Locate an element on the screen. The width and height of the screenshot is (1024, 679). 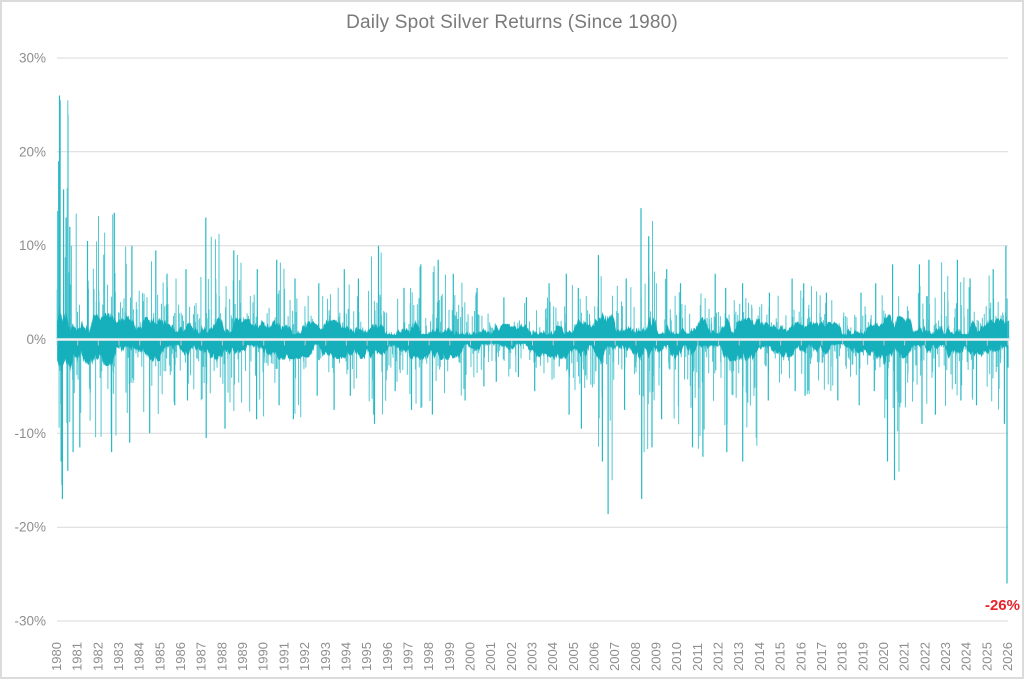
x-axis-label: 2025 is located at coordinates (986, 656).